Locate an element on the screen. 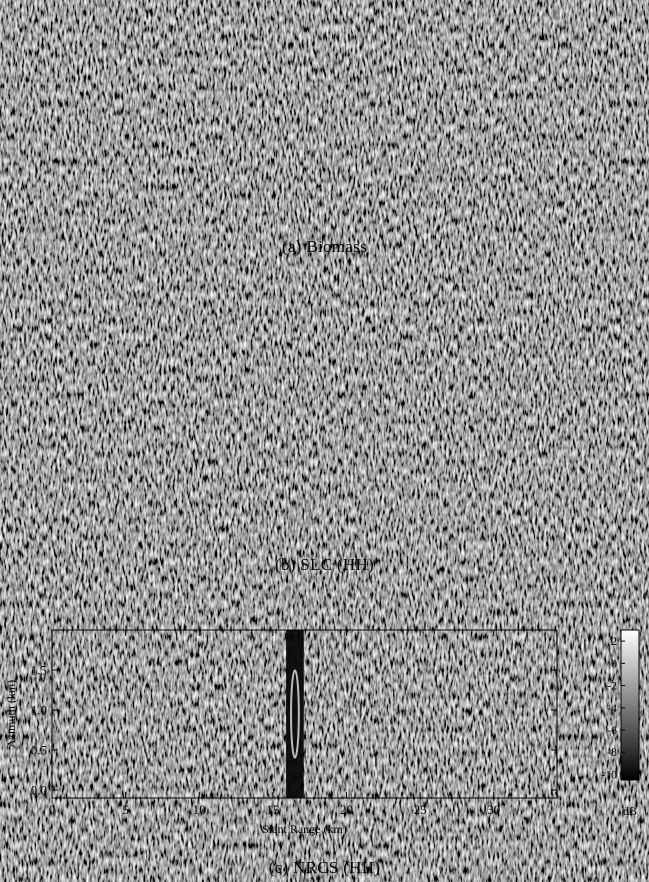 This screenshot has width=649, height=882. colorbar-tick-label: 800 is located at coordinates (577, 21).